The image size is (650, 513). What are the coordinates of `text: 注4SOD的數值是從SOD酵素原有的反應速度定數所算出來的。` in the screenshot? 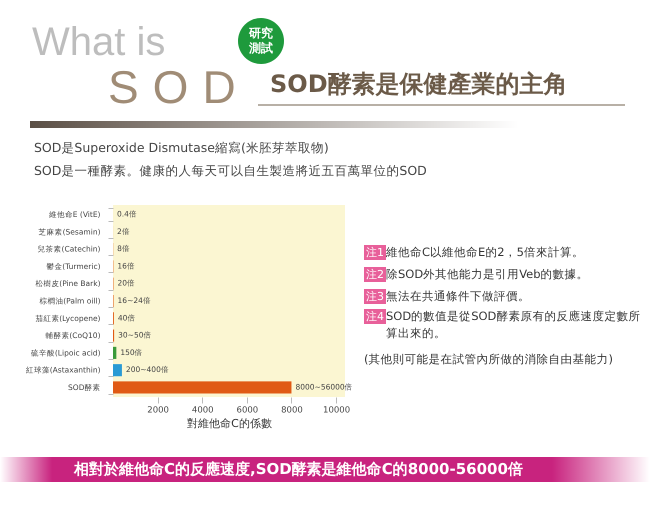 It's located at (503, 325).